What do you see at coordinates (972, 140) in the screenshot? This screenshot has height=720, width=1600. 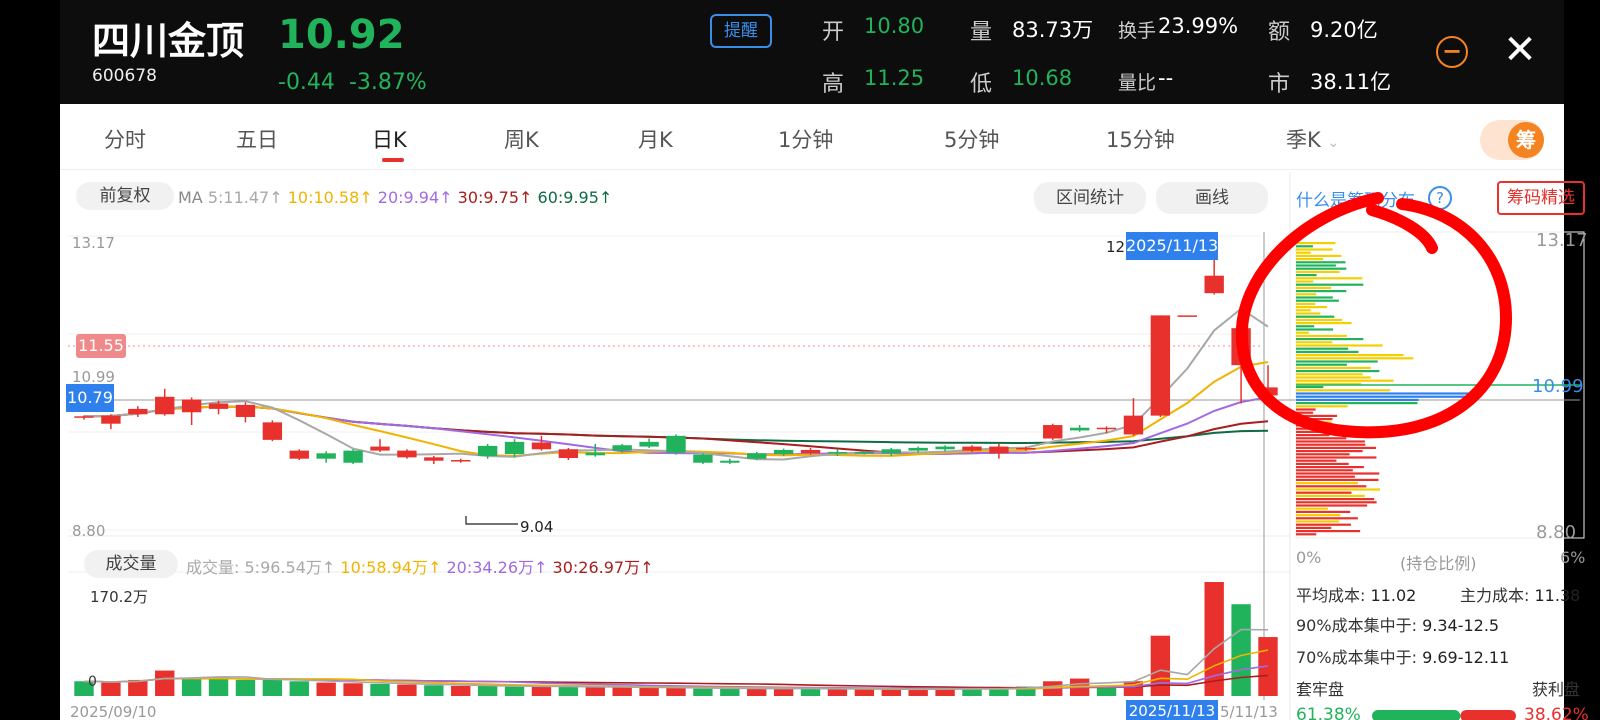 I see `tab-5min: 5分钟` at bounding box center [972, 140].